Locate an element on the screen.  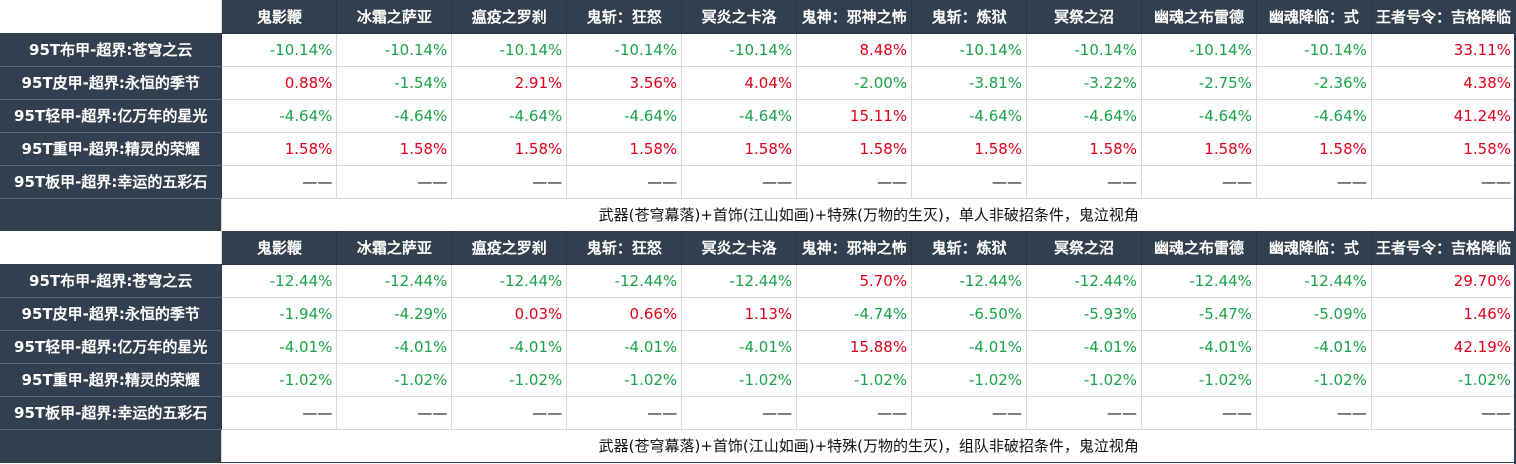
value-cell: 29.70% is located at coordinates (1443, 281).